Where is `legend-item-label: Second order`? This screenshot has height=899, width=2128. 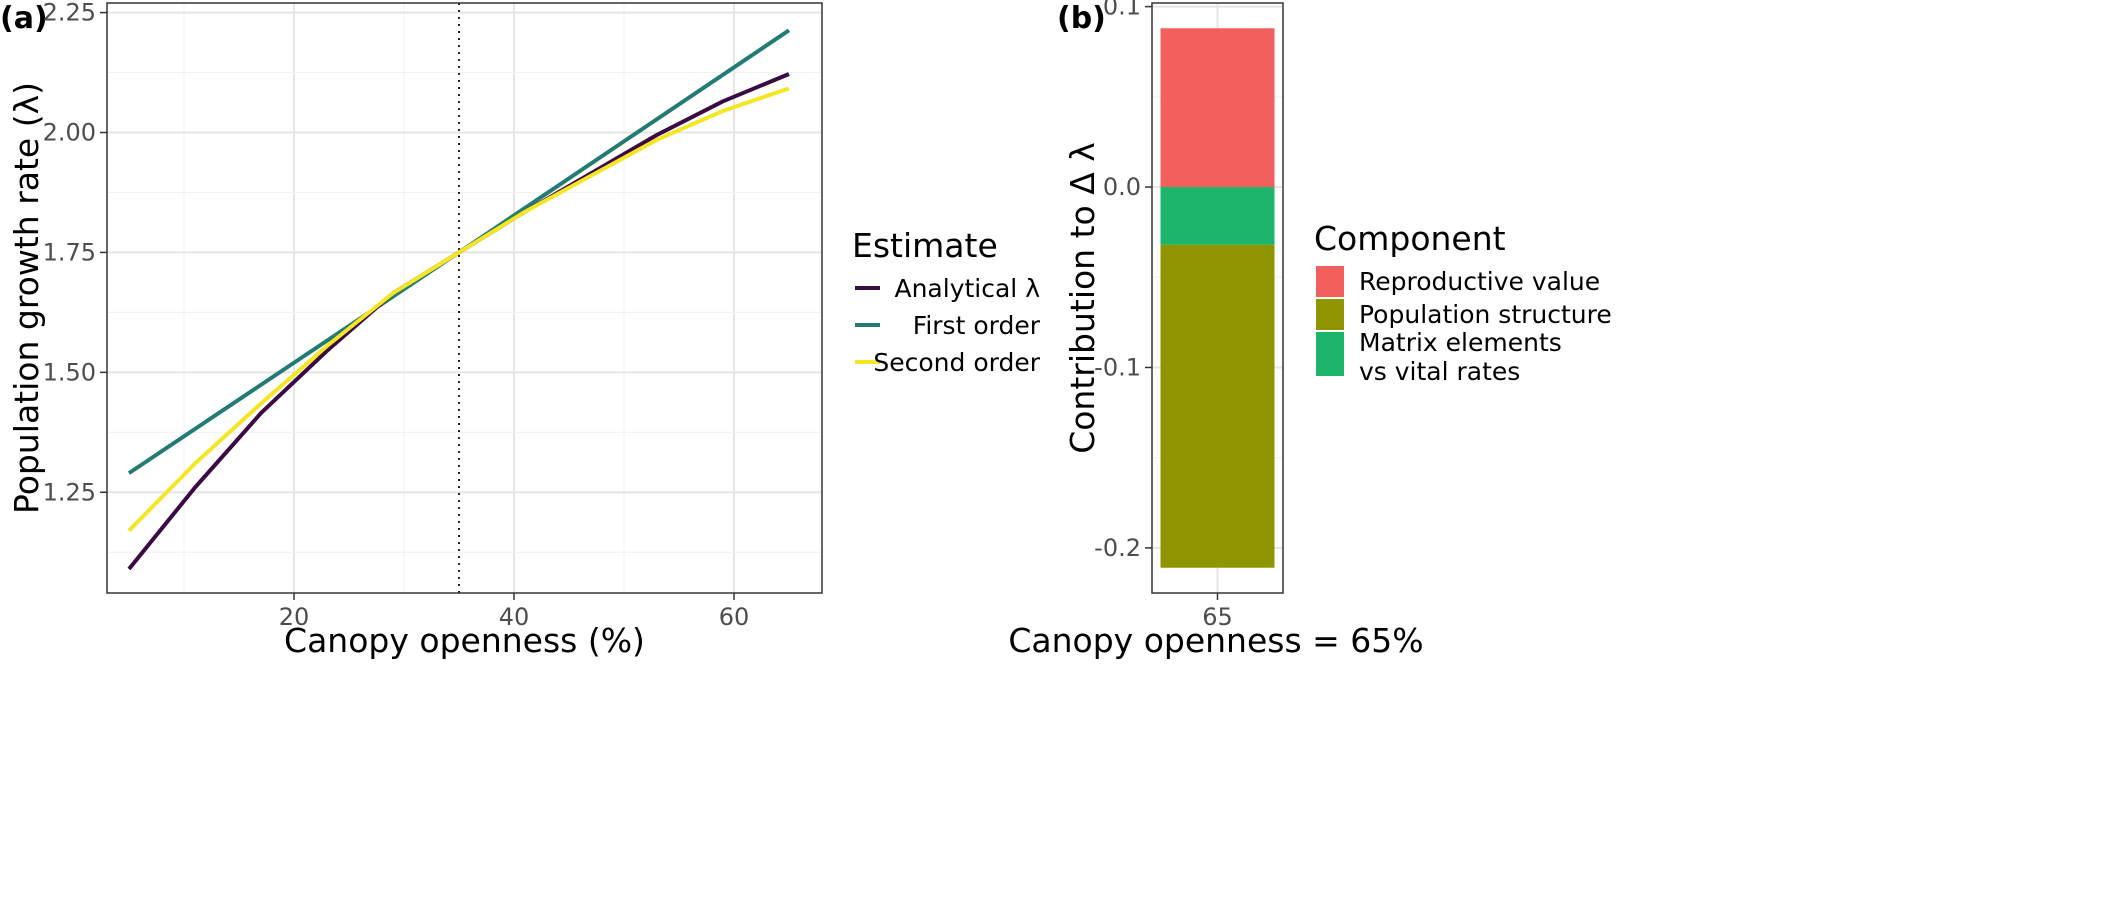
legend-item-label: Second order is located at coordinates (956, 362).